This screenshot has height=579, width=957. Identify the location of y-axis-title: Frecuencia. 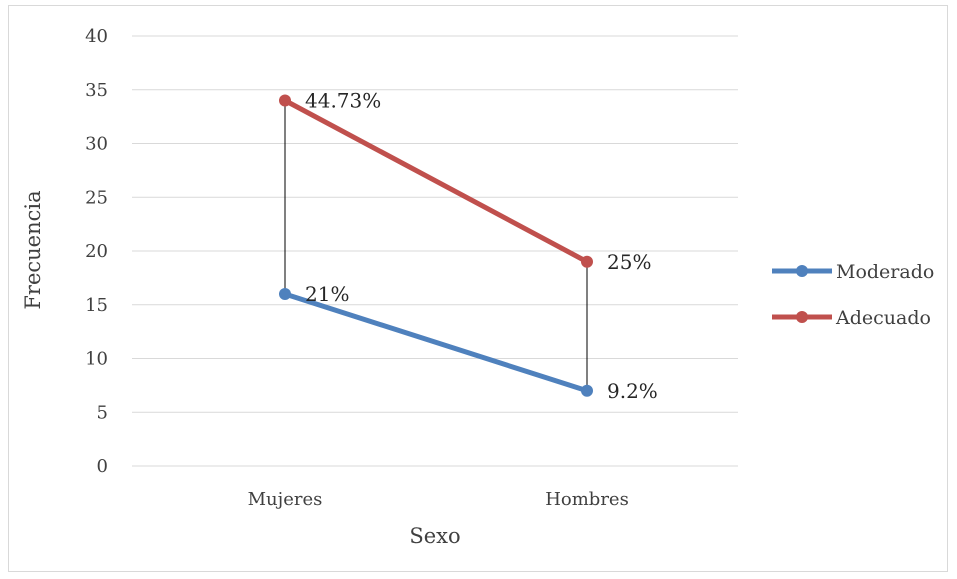
(33, 249).